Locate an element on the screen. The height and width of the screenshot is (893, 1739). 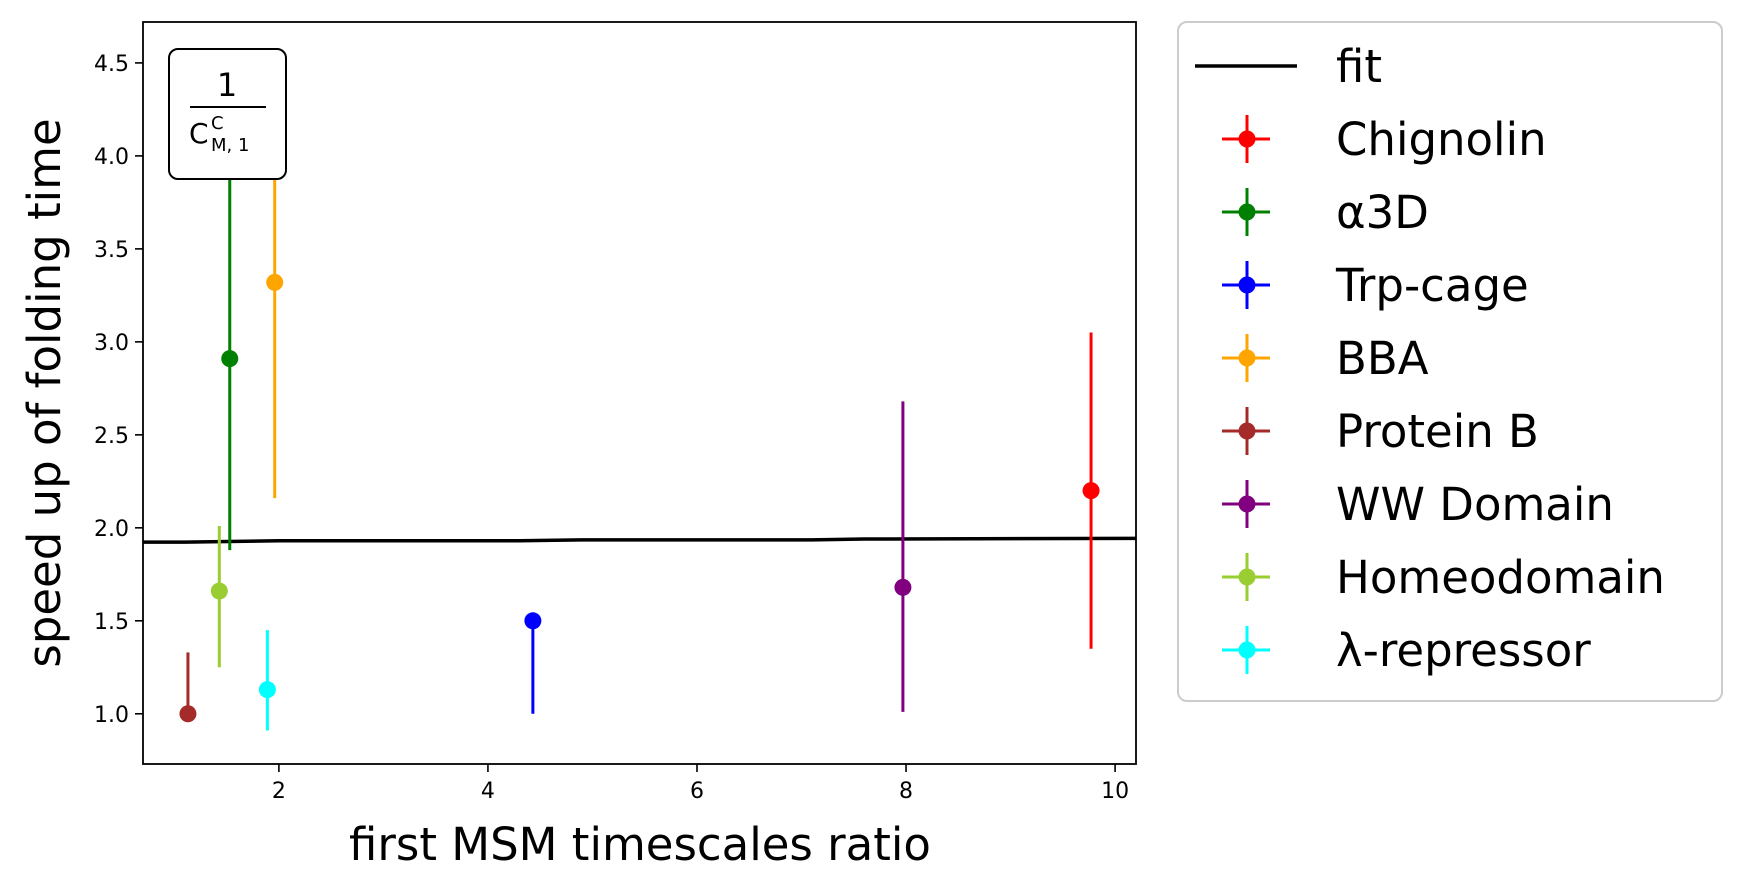
series-5-point is located at coordinates (903, 587).